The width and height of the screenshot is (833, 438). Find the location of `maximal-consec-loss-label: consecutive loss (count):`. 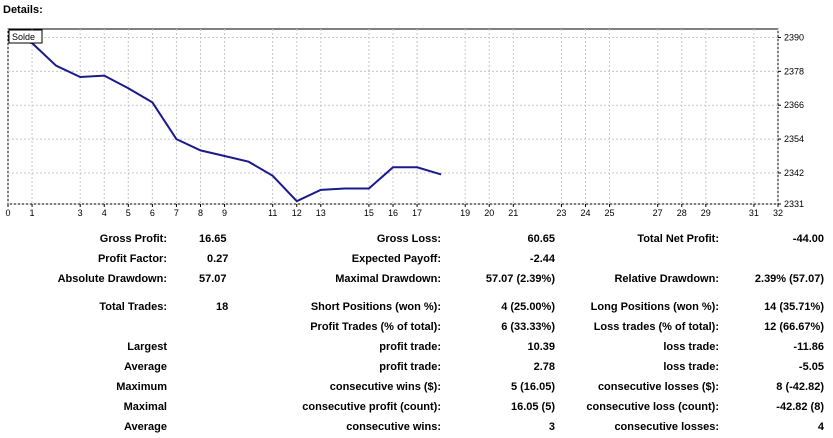

maximal-consec-loss-label: consecutive loss (count): is located at coordinates (652, 407).